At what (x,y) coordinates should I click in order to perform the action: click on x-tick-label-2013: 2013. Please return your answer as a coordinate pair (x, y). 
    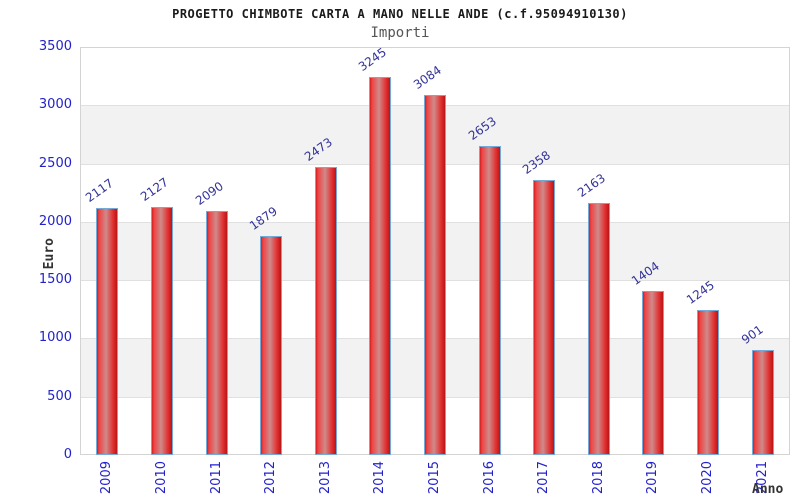
    Looking at the image, I should click on (325, 478).